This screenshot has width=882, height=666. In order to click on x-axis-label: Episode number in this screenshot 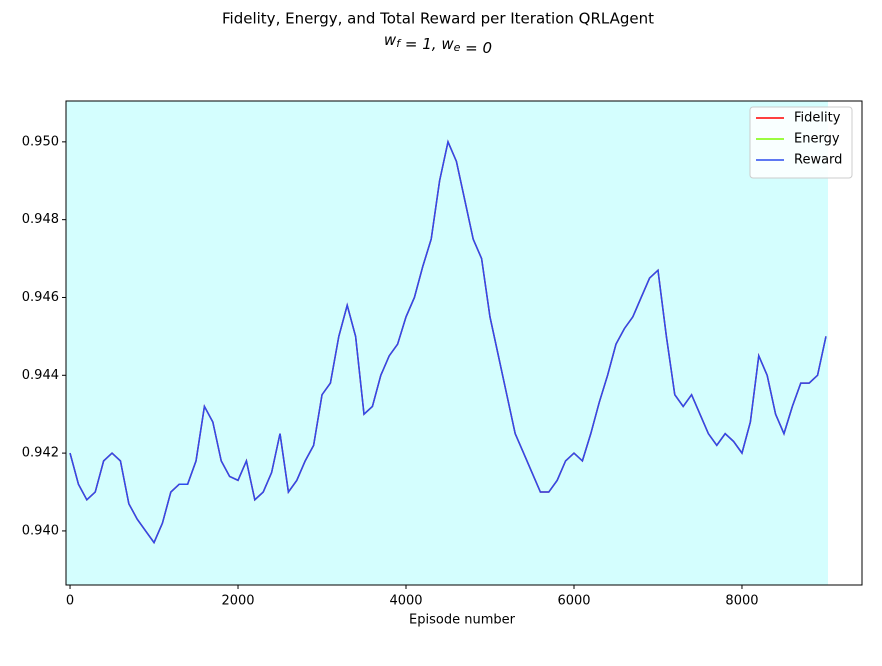, I will do `click(462, 620)`.